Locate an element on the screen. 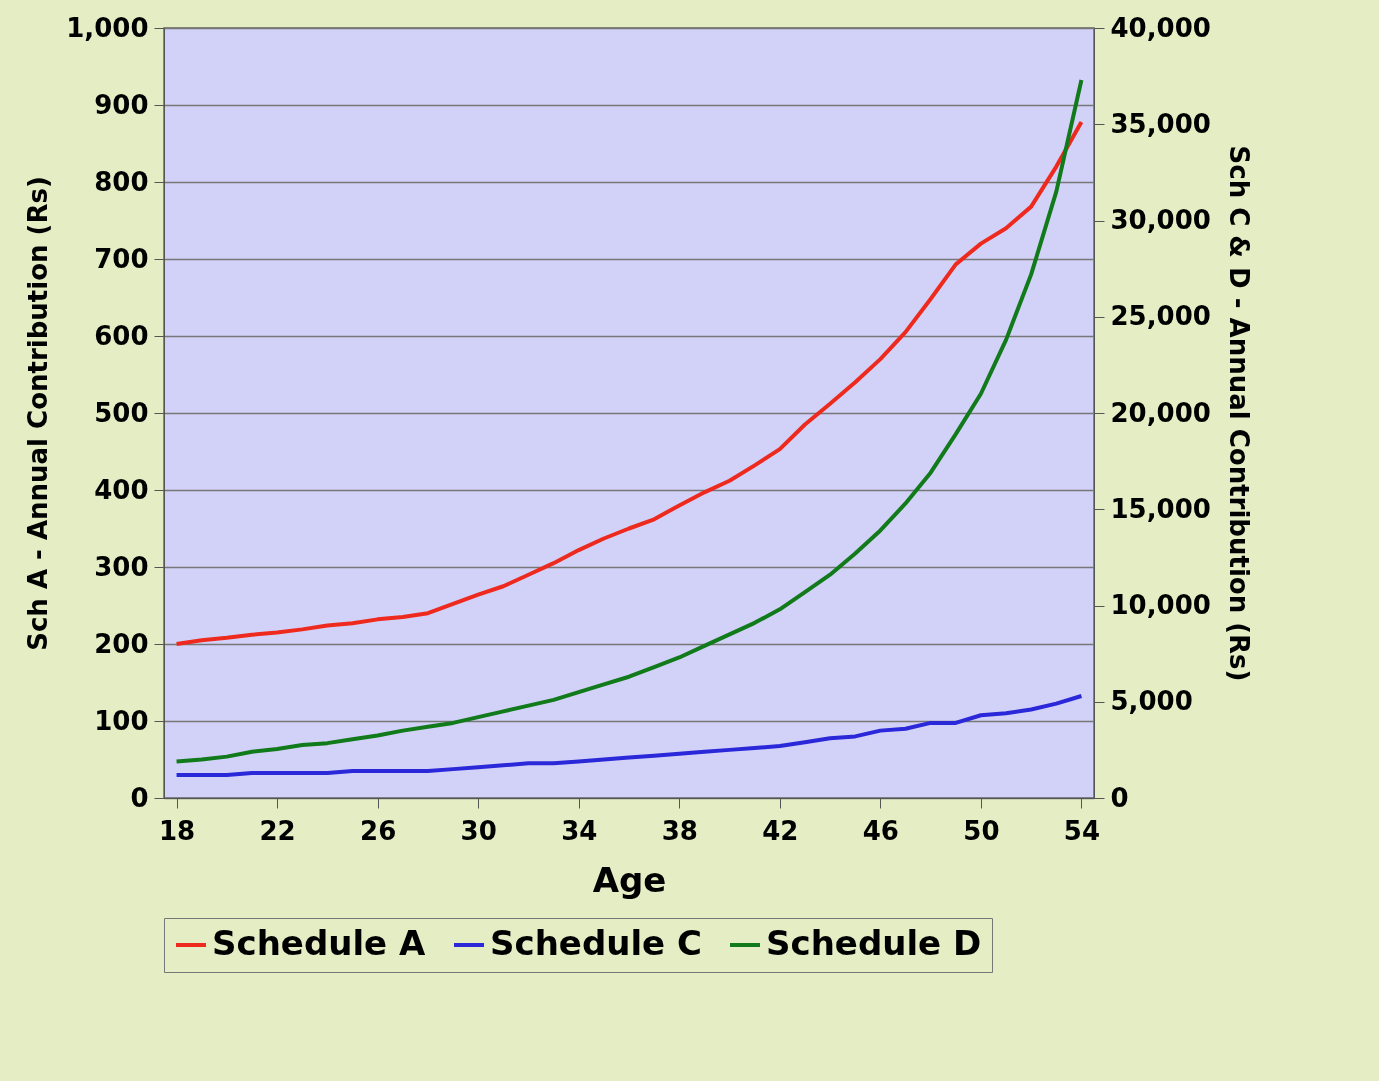  y-tick-label: 0 is located at coordinates (139, 797).